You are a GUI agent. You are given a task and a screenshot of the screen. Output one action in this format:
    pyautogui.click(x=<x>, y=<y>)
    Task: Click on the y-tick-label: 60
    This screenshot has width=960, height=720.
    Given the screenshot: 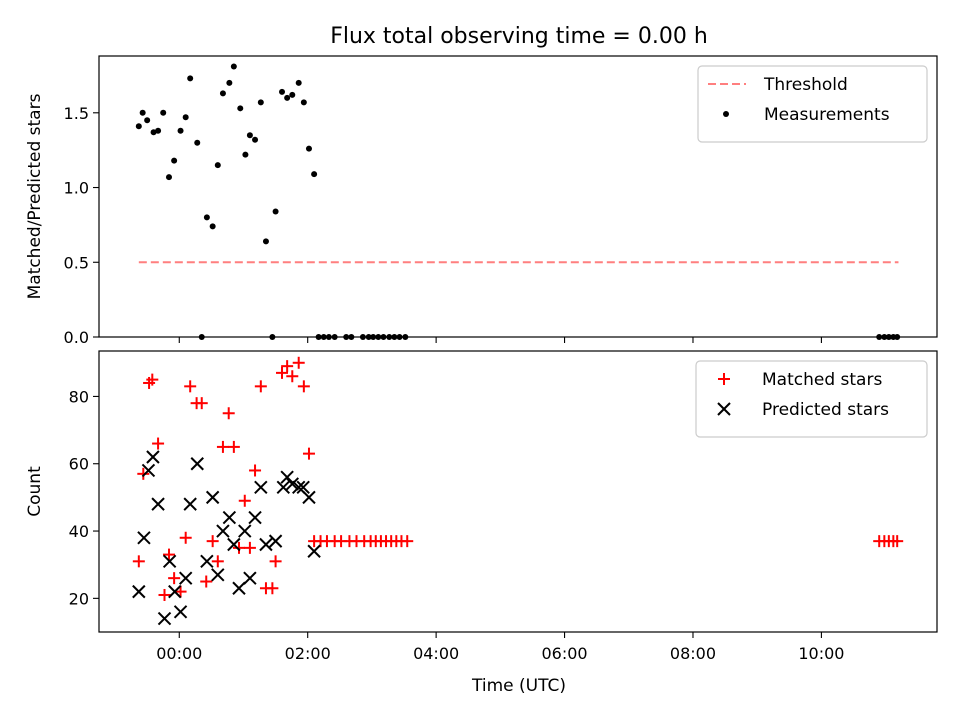 What is the action you would take?
    pyautogui.click(x=79, y=464)
    